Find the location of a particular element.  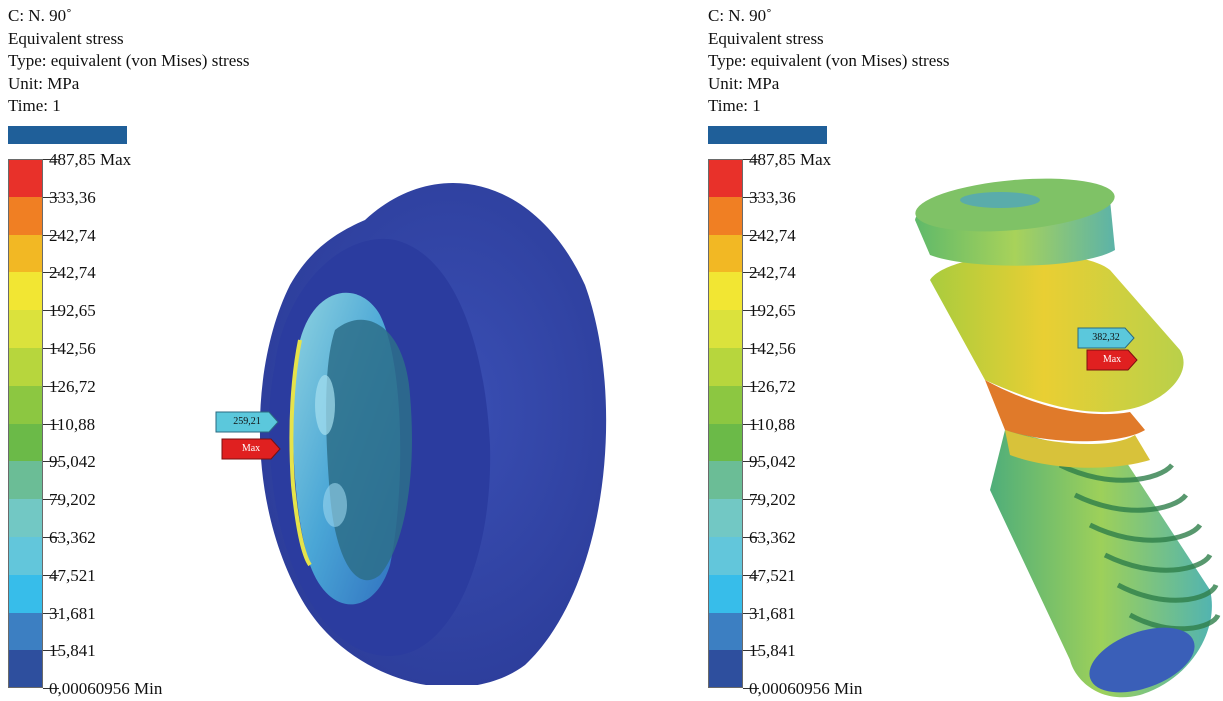

shaft-middle-body is located at coordinates (1057, 332).